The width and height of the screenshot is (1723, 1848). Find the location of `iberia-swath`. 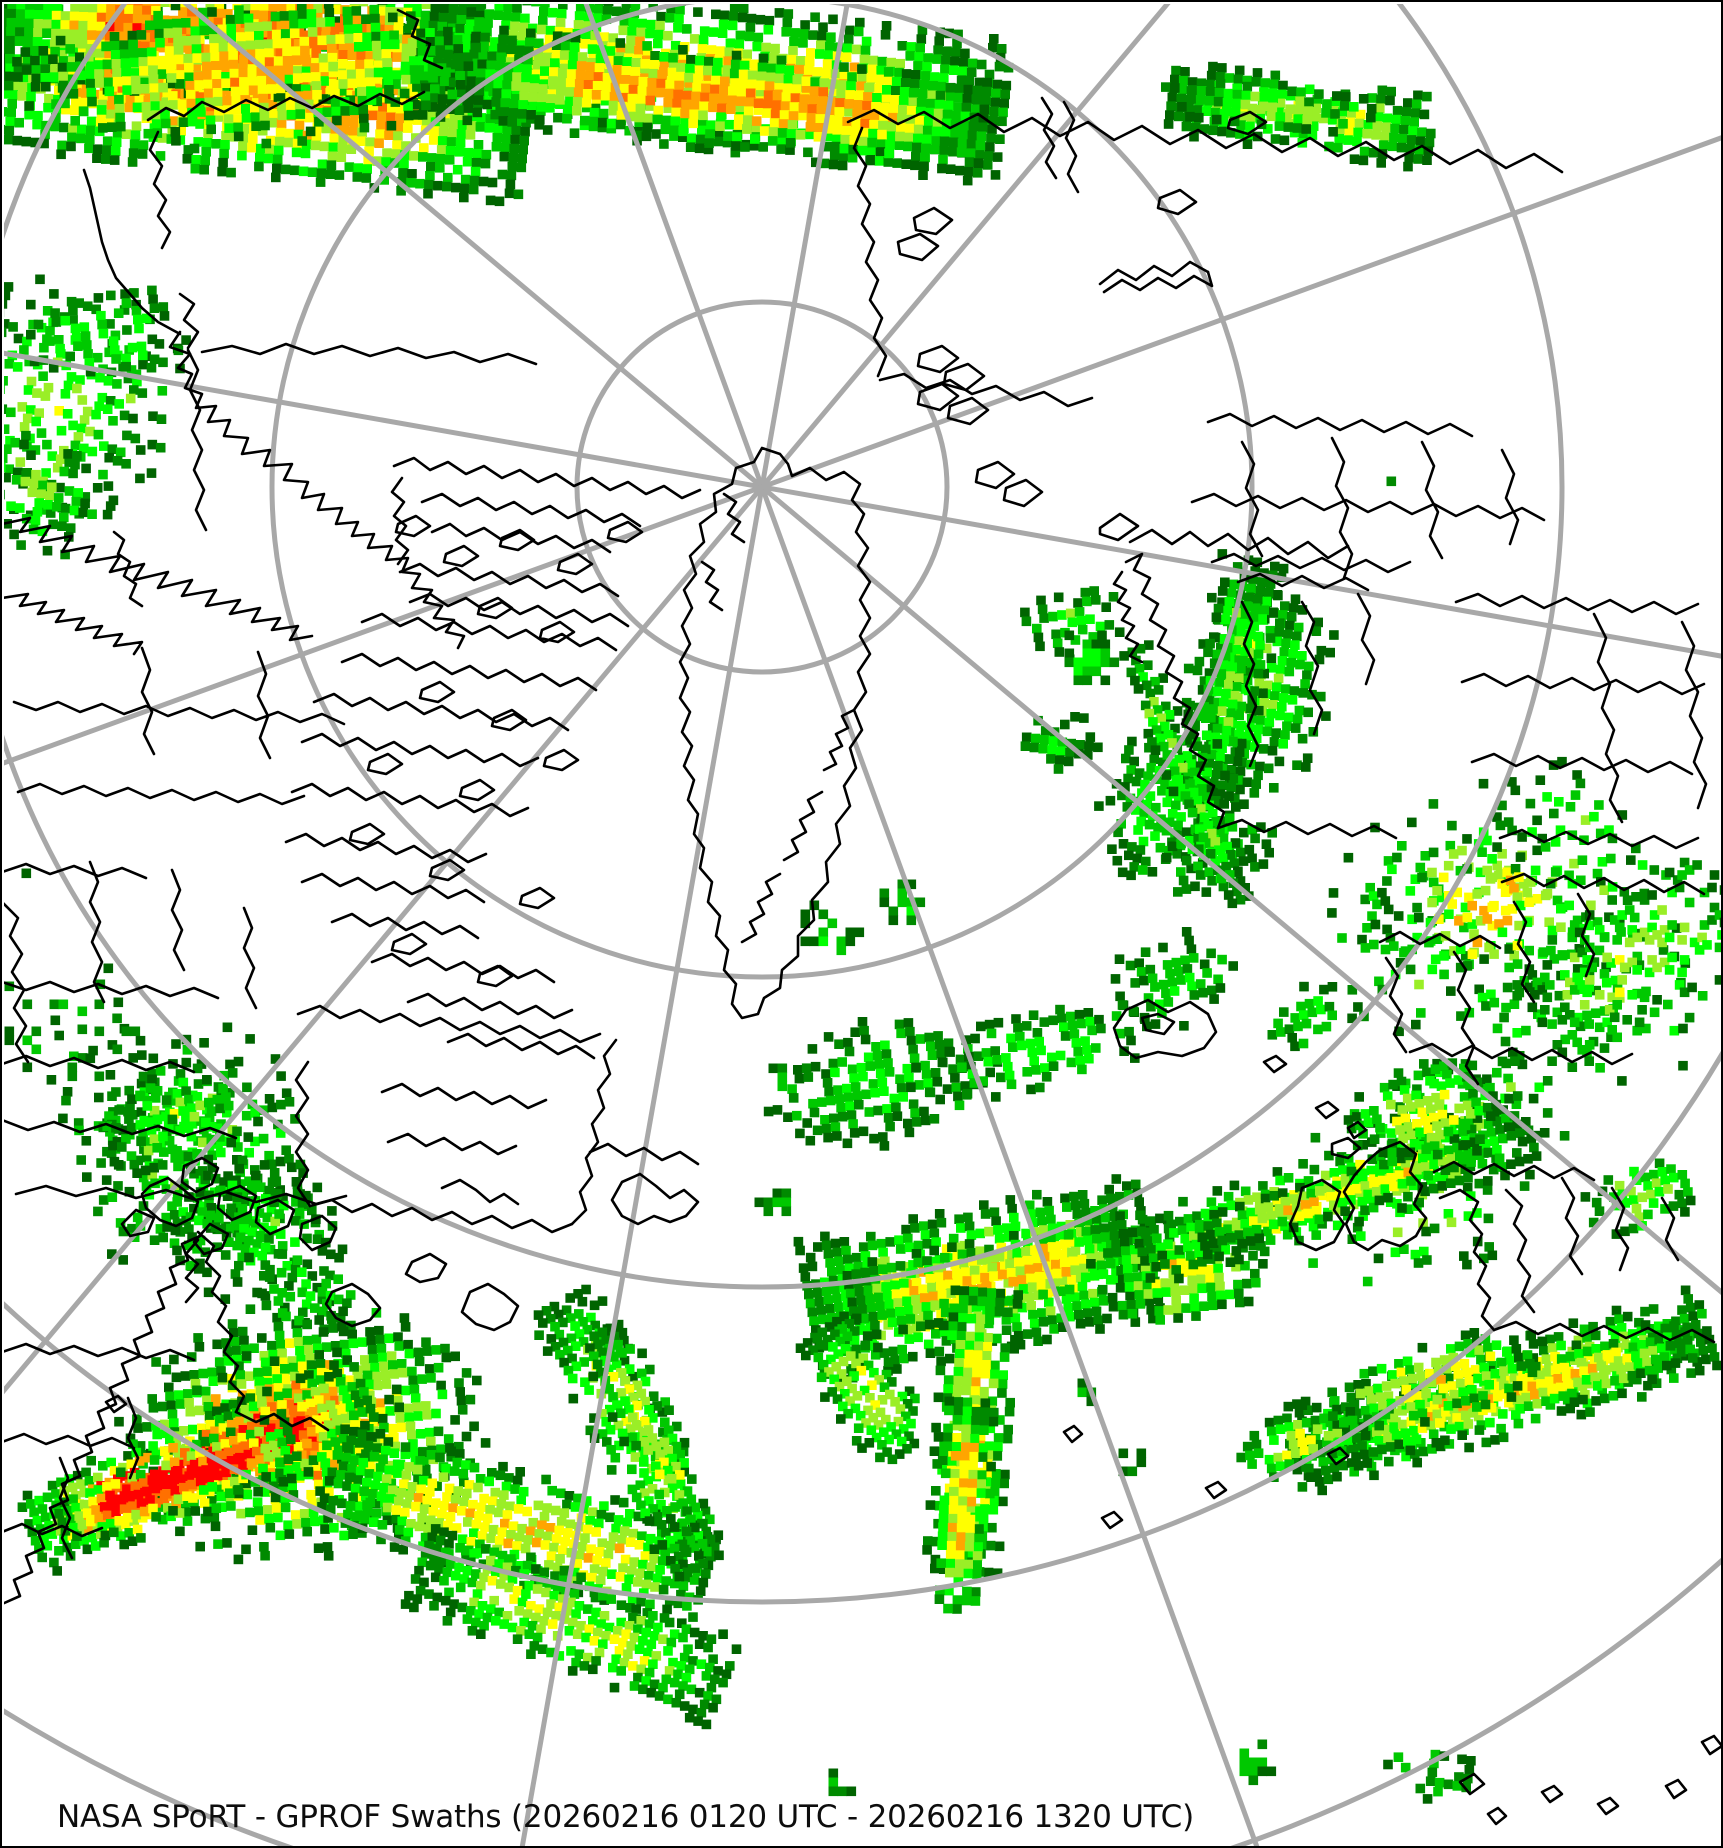

iberia-swath is located at coordinates (1437, 1380).